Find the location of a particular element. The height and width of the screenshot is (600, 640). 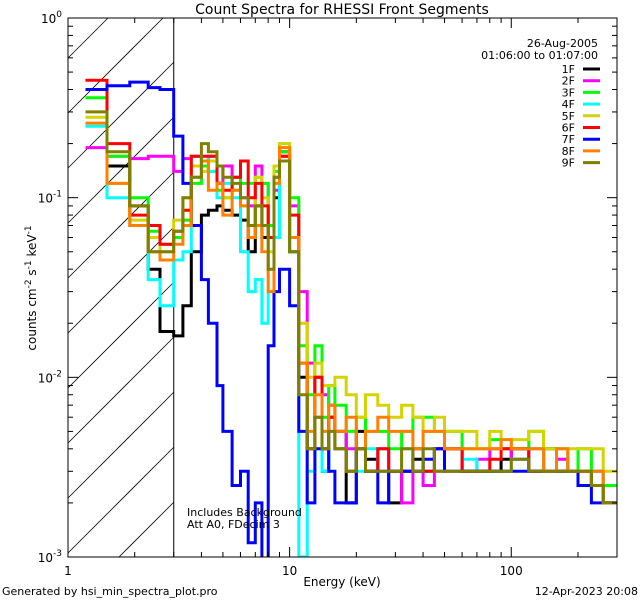

y-tick-label: 10⁻¹ is located at coordinates (50, 198).